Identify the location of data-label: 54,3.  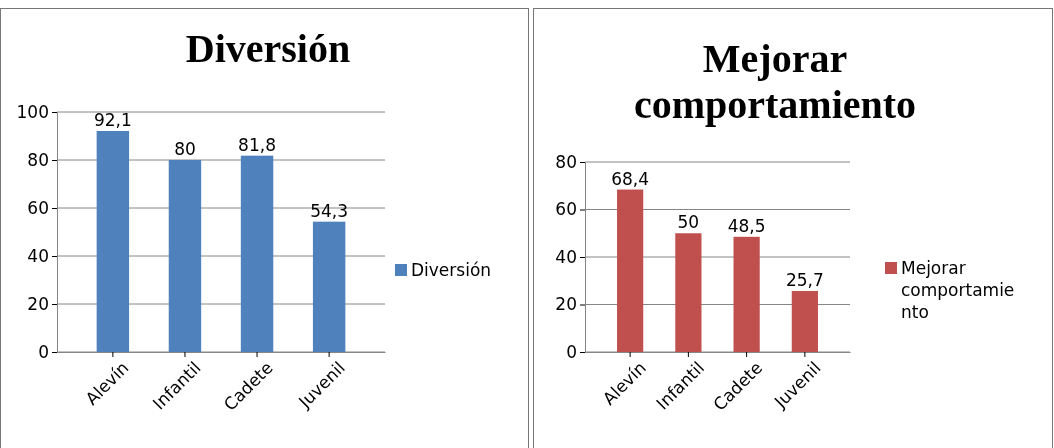
(329, 210).